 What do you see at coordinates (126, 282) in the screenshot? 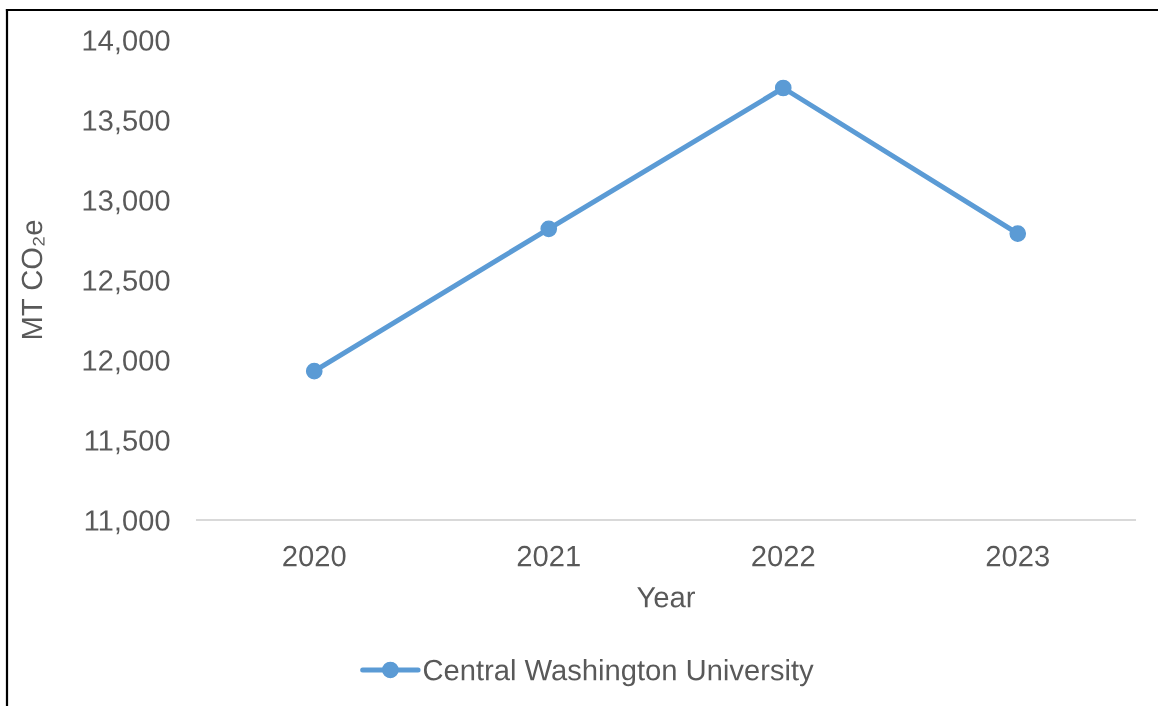
I see `y-tick-label: 12,500` at bounding box center [126, 282].